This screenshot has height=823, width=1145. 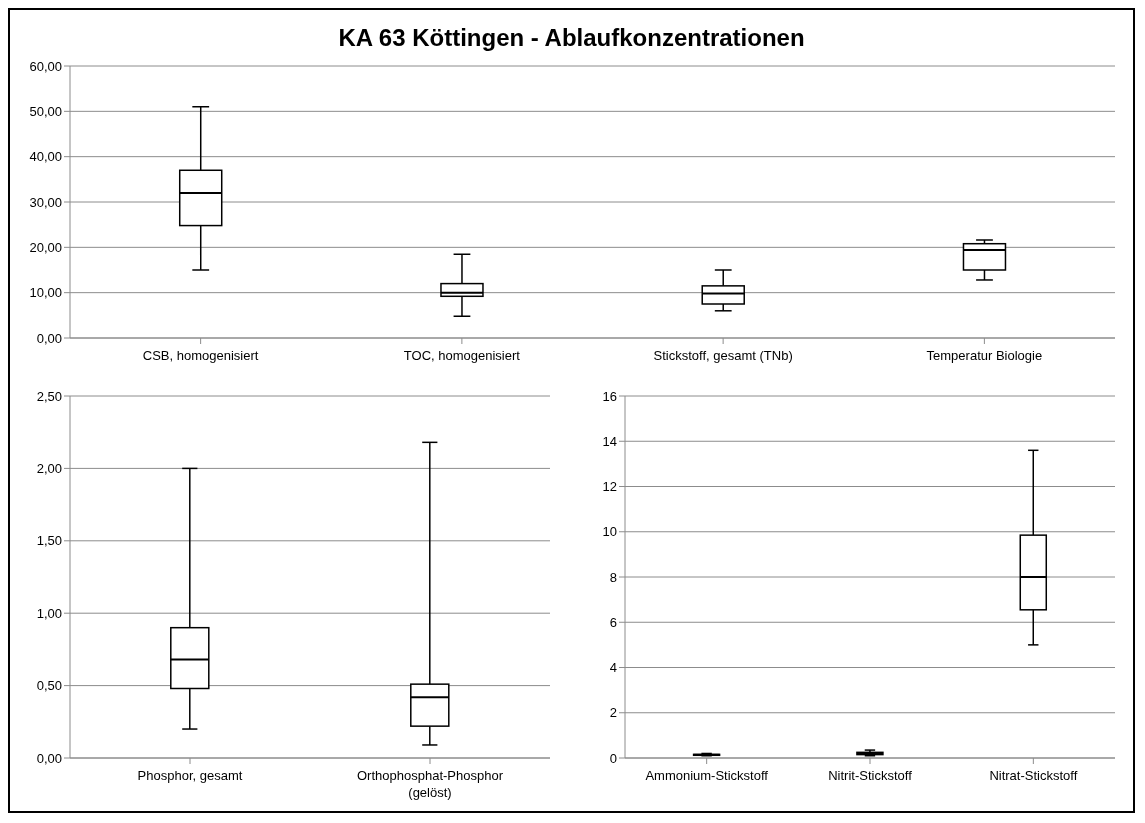 I want to click on y-tick-label: 10,00, so click(x=45, y=293).